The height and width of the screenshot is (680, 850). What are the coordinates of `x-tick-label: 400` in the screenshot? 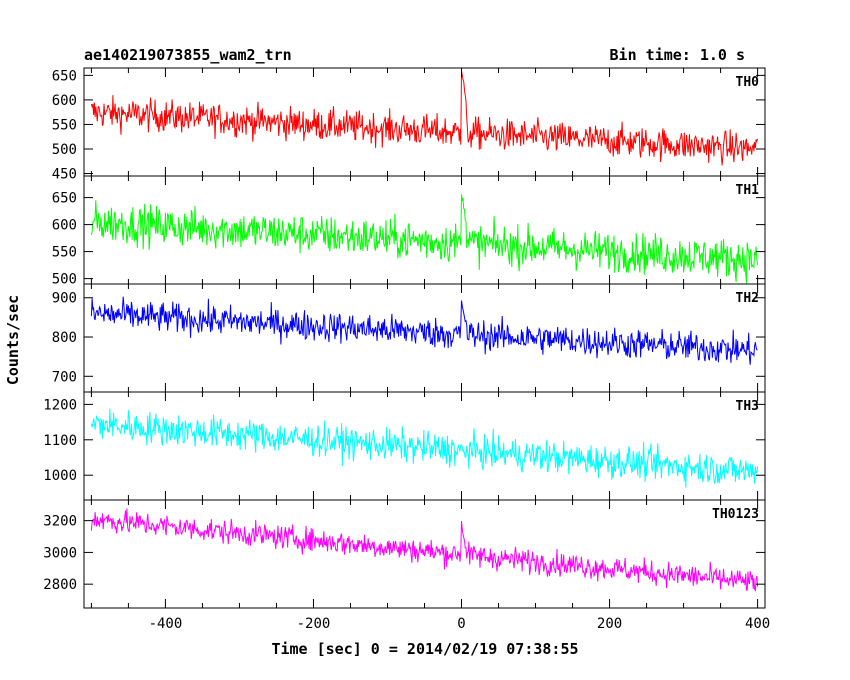 It's located at (757, 624).